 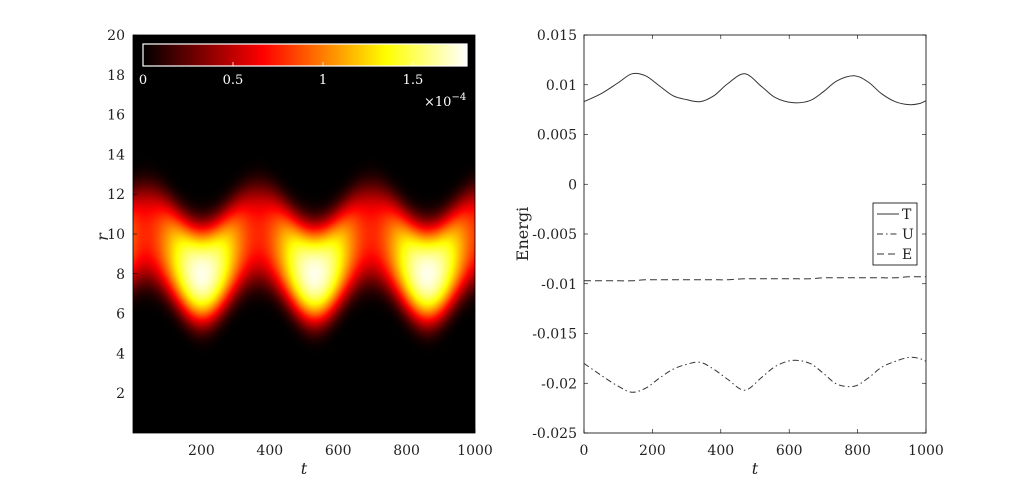 I want to click on line-x-tick-label: 200, so click(x=652, y=451).